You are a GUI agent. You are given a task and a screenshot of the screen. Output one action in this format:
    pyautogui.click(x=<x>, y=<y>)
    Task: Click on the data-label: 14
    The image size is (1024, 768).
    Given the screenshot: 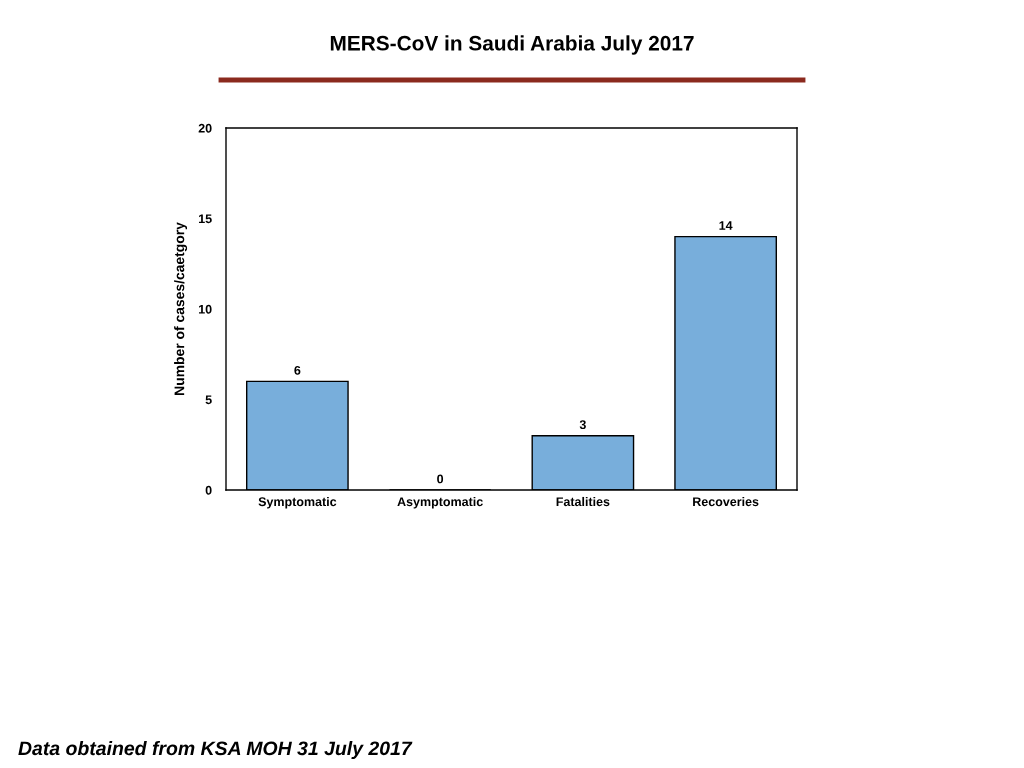 What is the action you would take?
    pyautogui.click(x=726, y=225)
    